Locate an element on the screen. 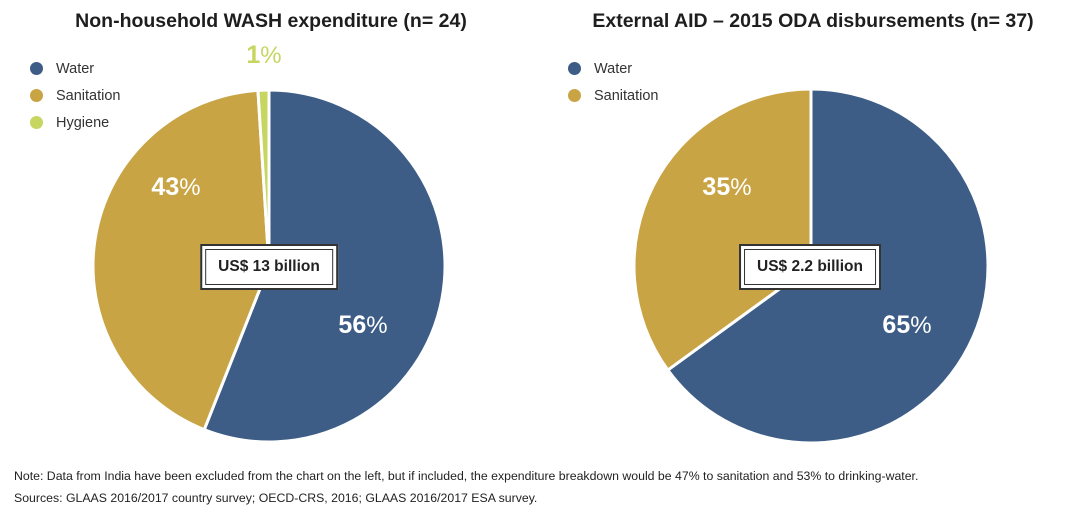 The image size is (1085, 516). data-label-water: 56% is located at coordinates (362, 325).